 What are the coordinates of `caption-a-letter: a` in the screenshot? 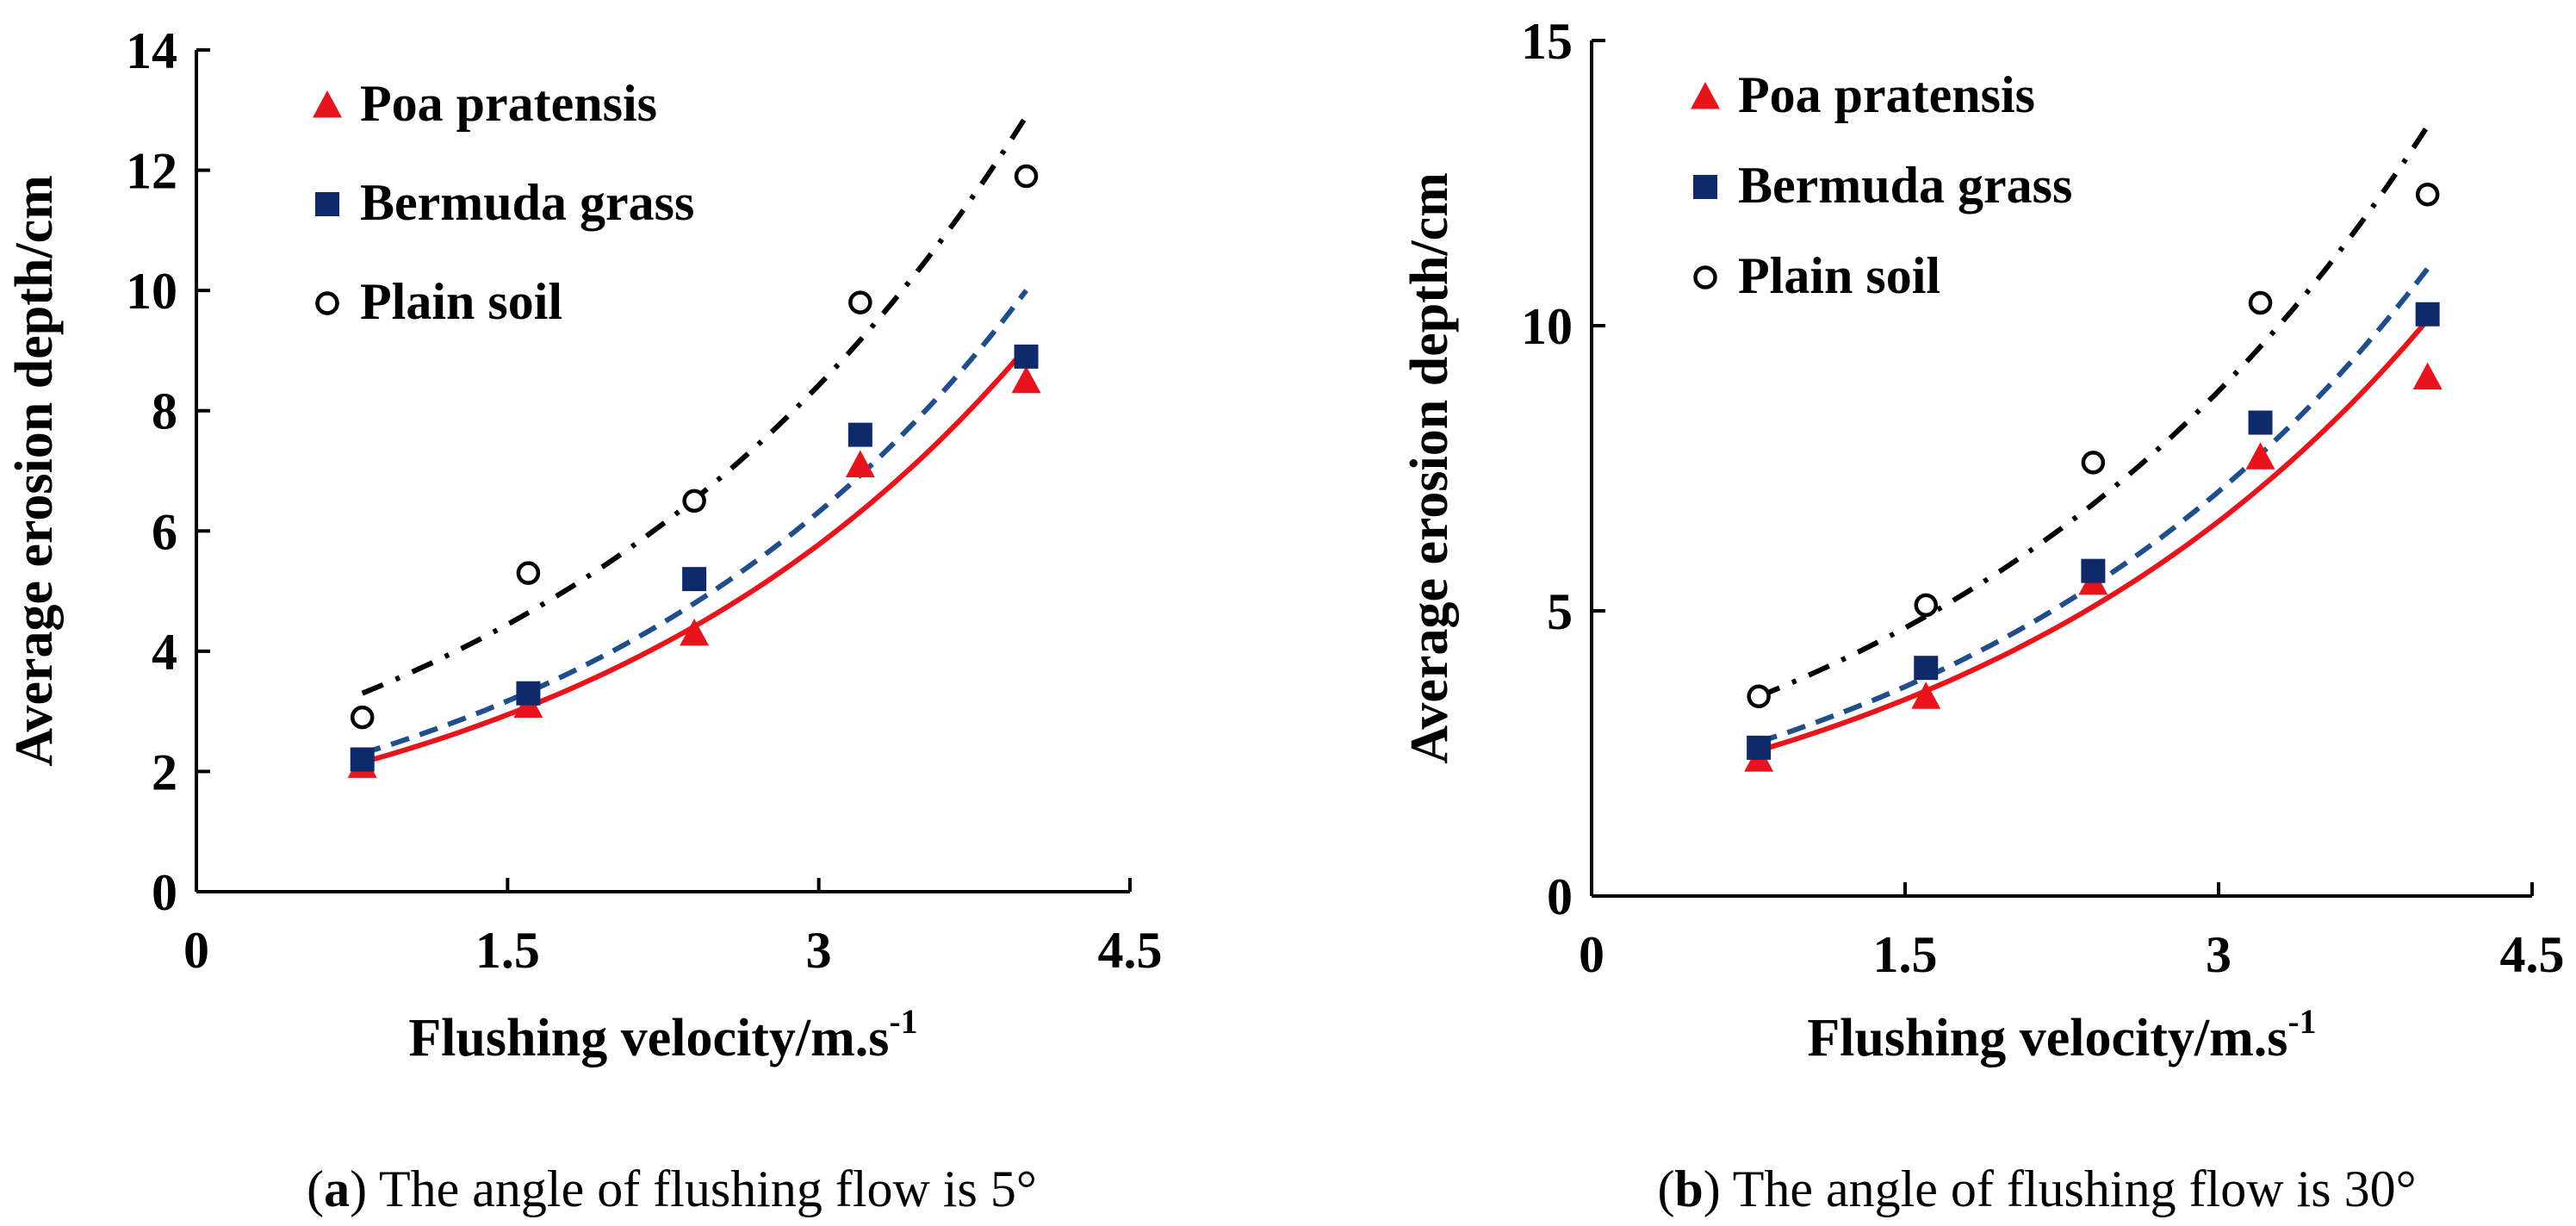 It's located at (337, 1189).